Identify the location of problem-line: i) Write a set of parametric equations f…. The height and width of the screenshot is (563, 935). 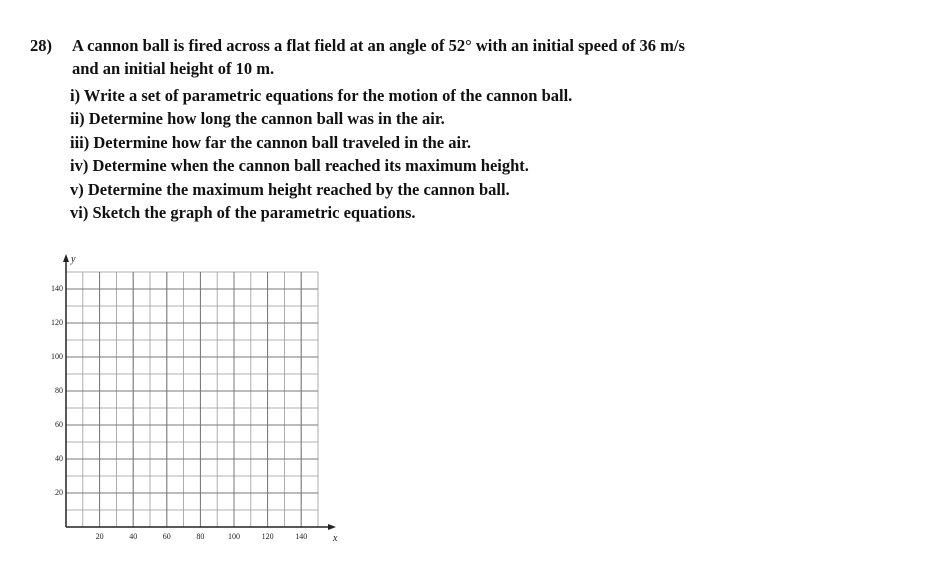
(321, 95).